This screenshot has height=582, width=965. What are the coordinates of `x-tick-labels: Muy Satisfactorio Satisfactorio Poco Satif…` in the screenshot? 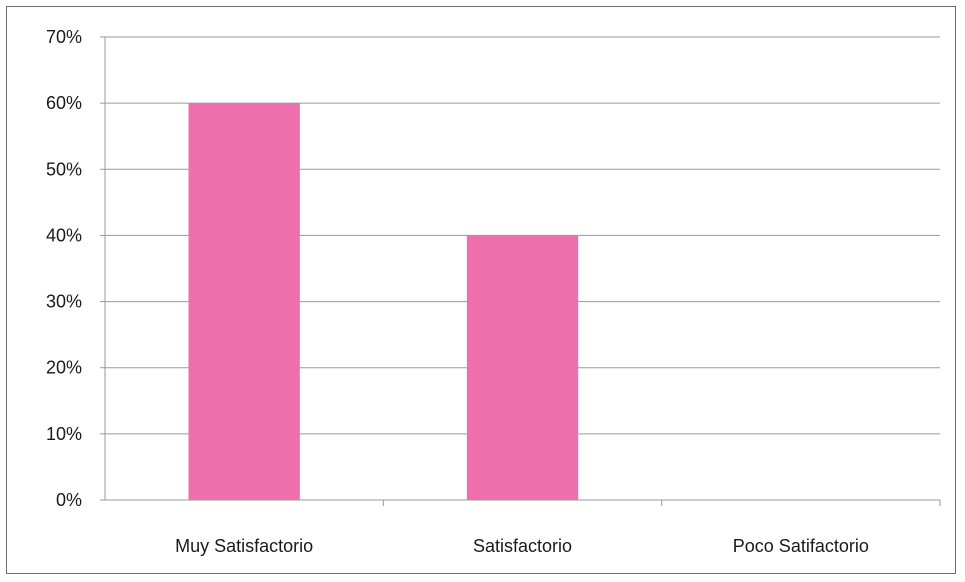 It's located at (522, 546).